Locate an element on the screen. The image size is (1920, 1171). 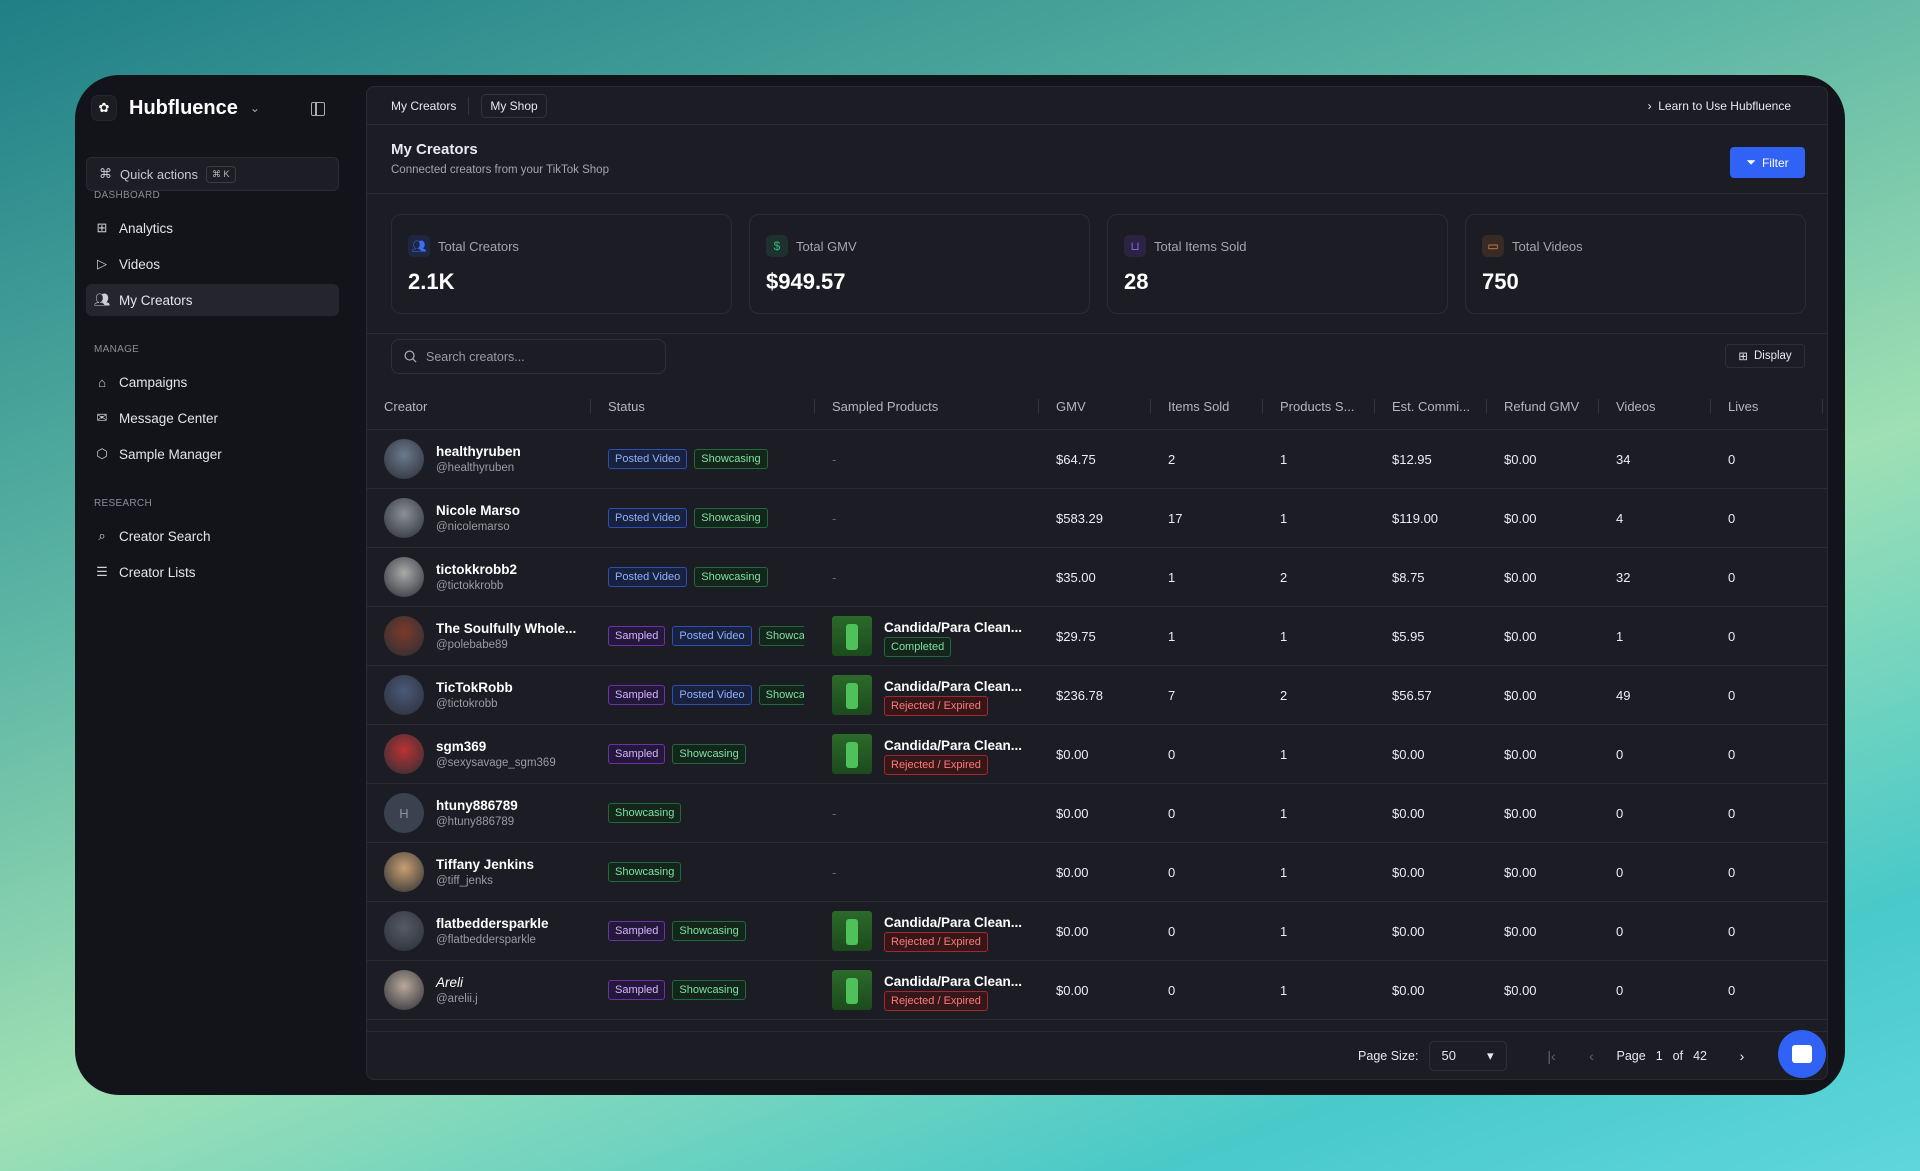
cell-gmv: $583.29 is located at coordinates (1079, 518).